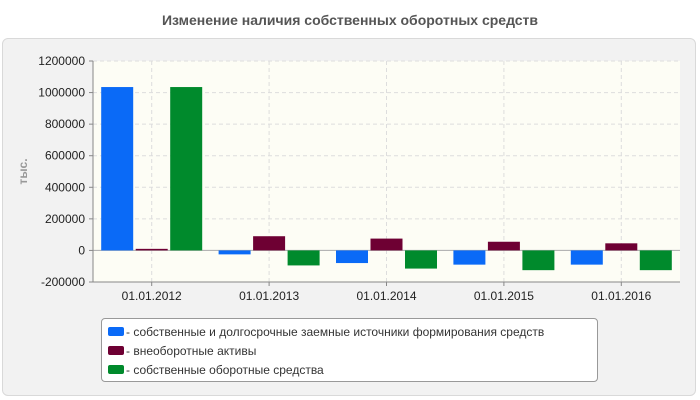 The width and height of the screenshot is (700, 400). Describe the element at coordinates (23, 171) in the screenshot. I see `y-axis-label: тыс.` at that location.